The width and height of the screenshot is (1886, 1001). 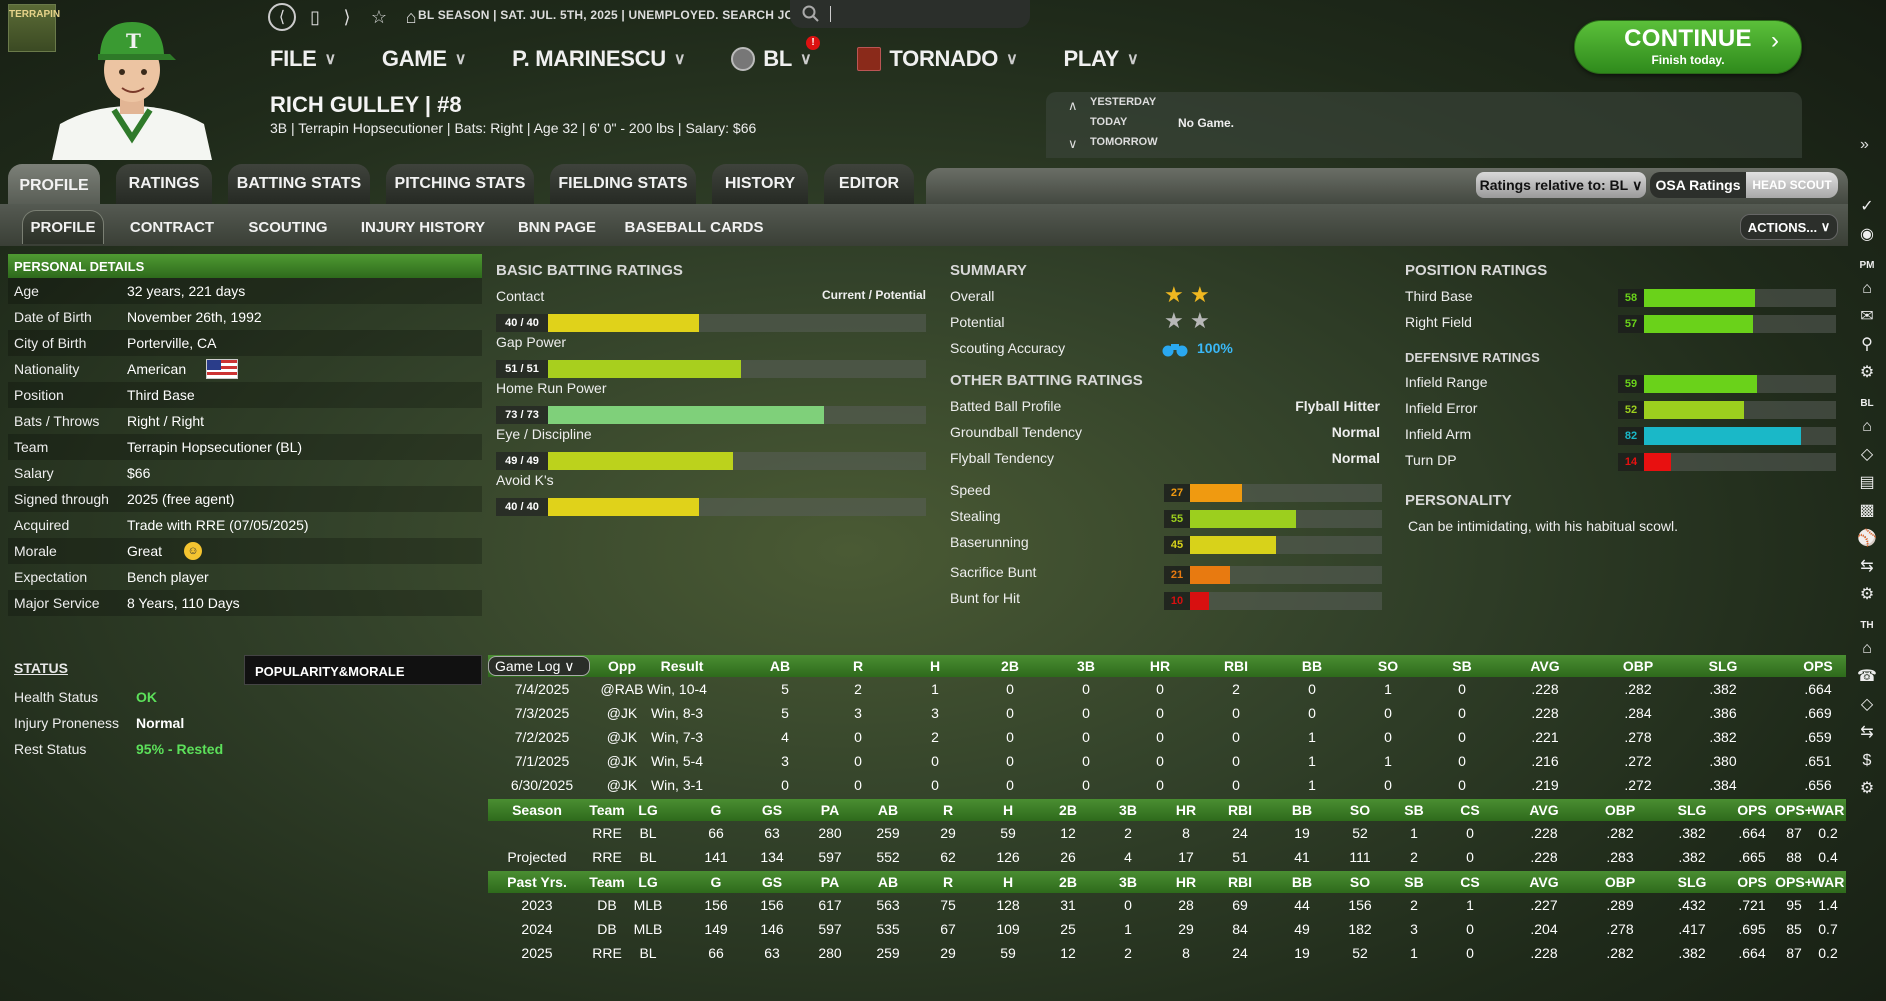 I want to click on season-col-header: CS, so click(x=1470, y=810).